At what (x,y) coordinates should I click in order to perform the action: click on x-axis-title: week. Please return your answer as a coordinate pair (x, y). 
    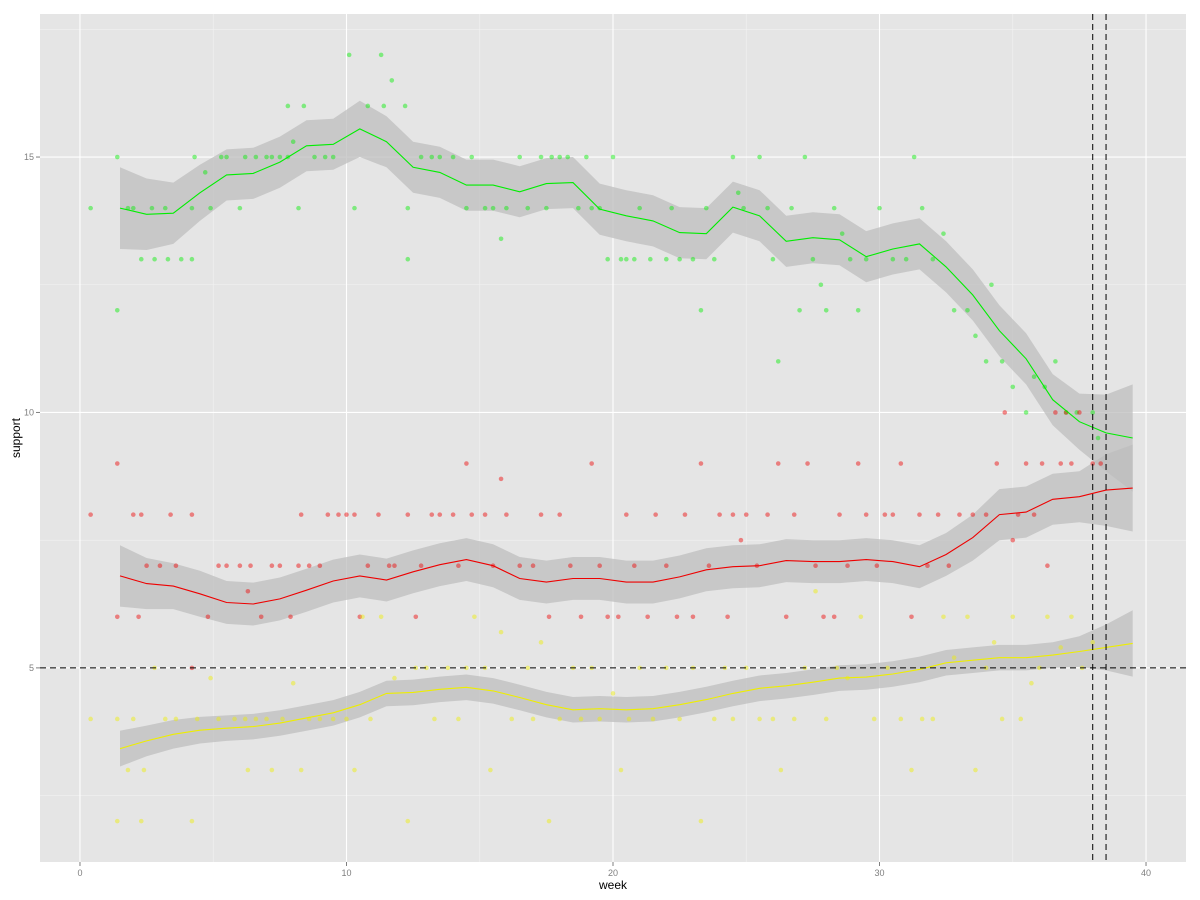
    Looking at the image, I should click on (613, 885).